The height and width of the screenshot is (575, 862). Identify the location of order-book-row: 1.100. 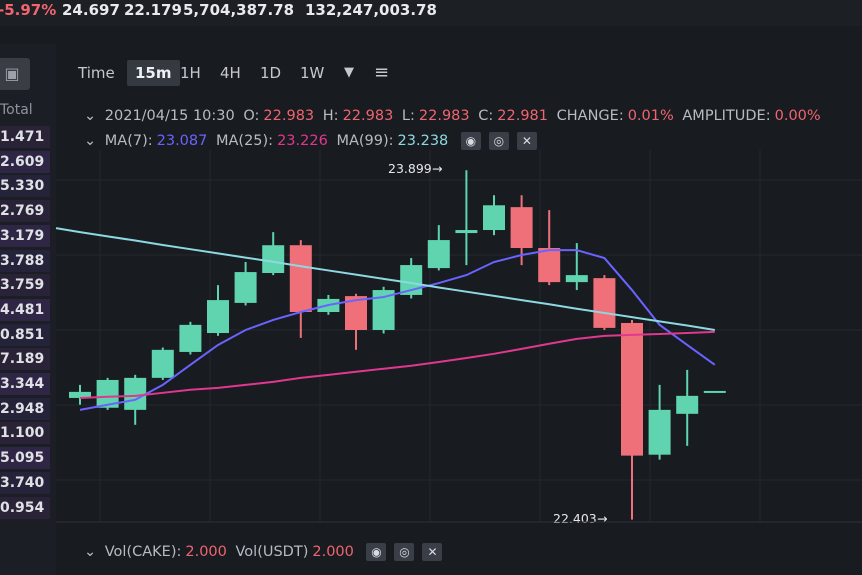
(25, 433).